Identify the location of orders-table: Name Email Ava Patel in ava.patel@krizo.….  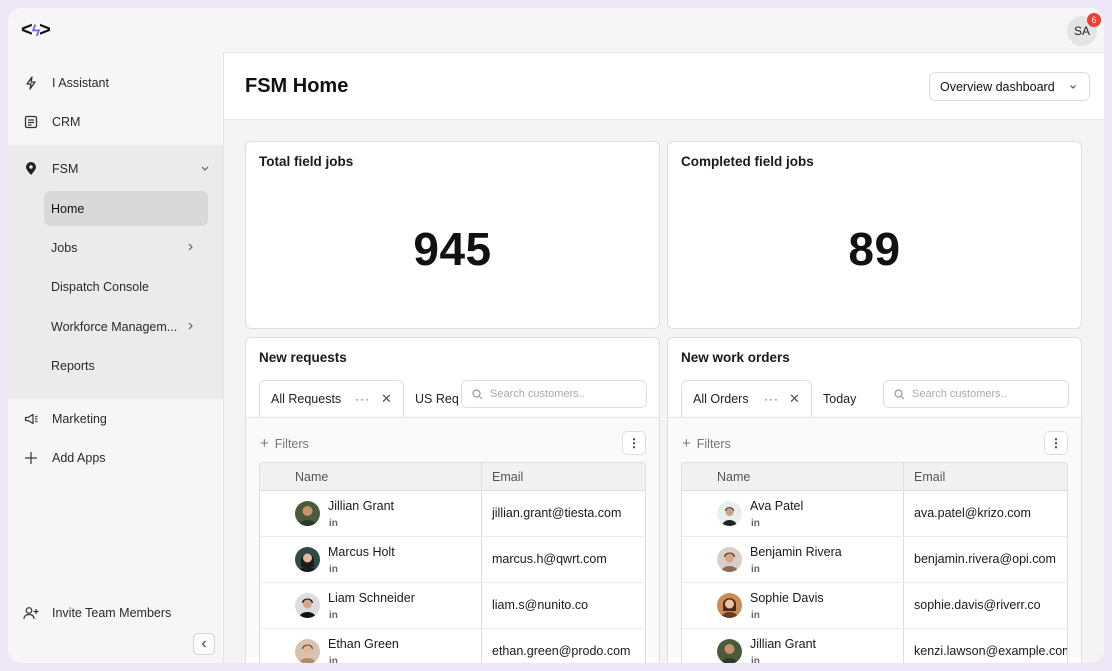
(874, 562).